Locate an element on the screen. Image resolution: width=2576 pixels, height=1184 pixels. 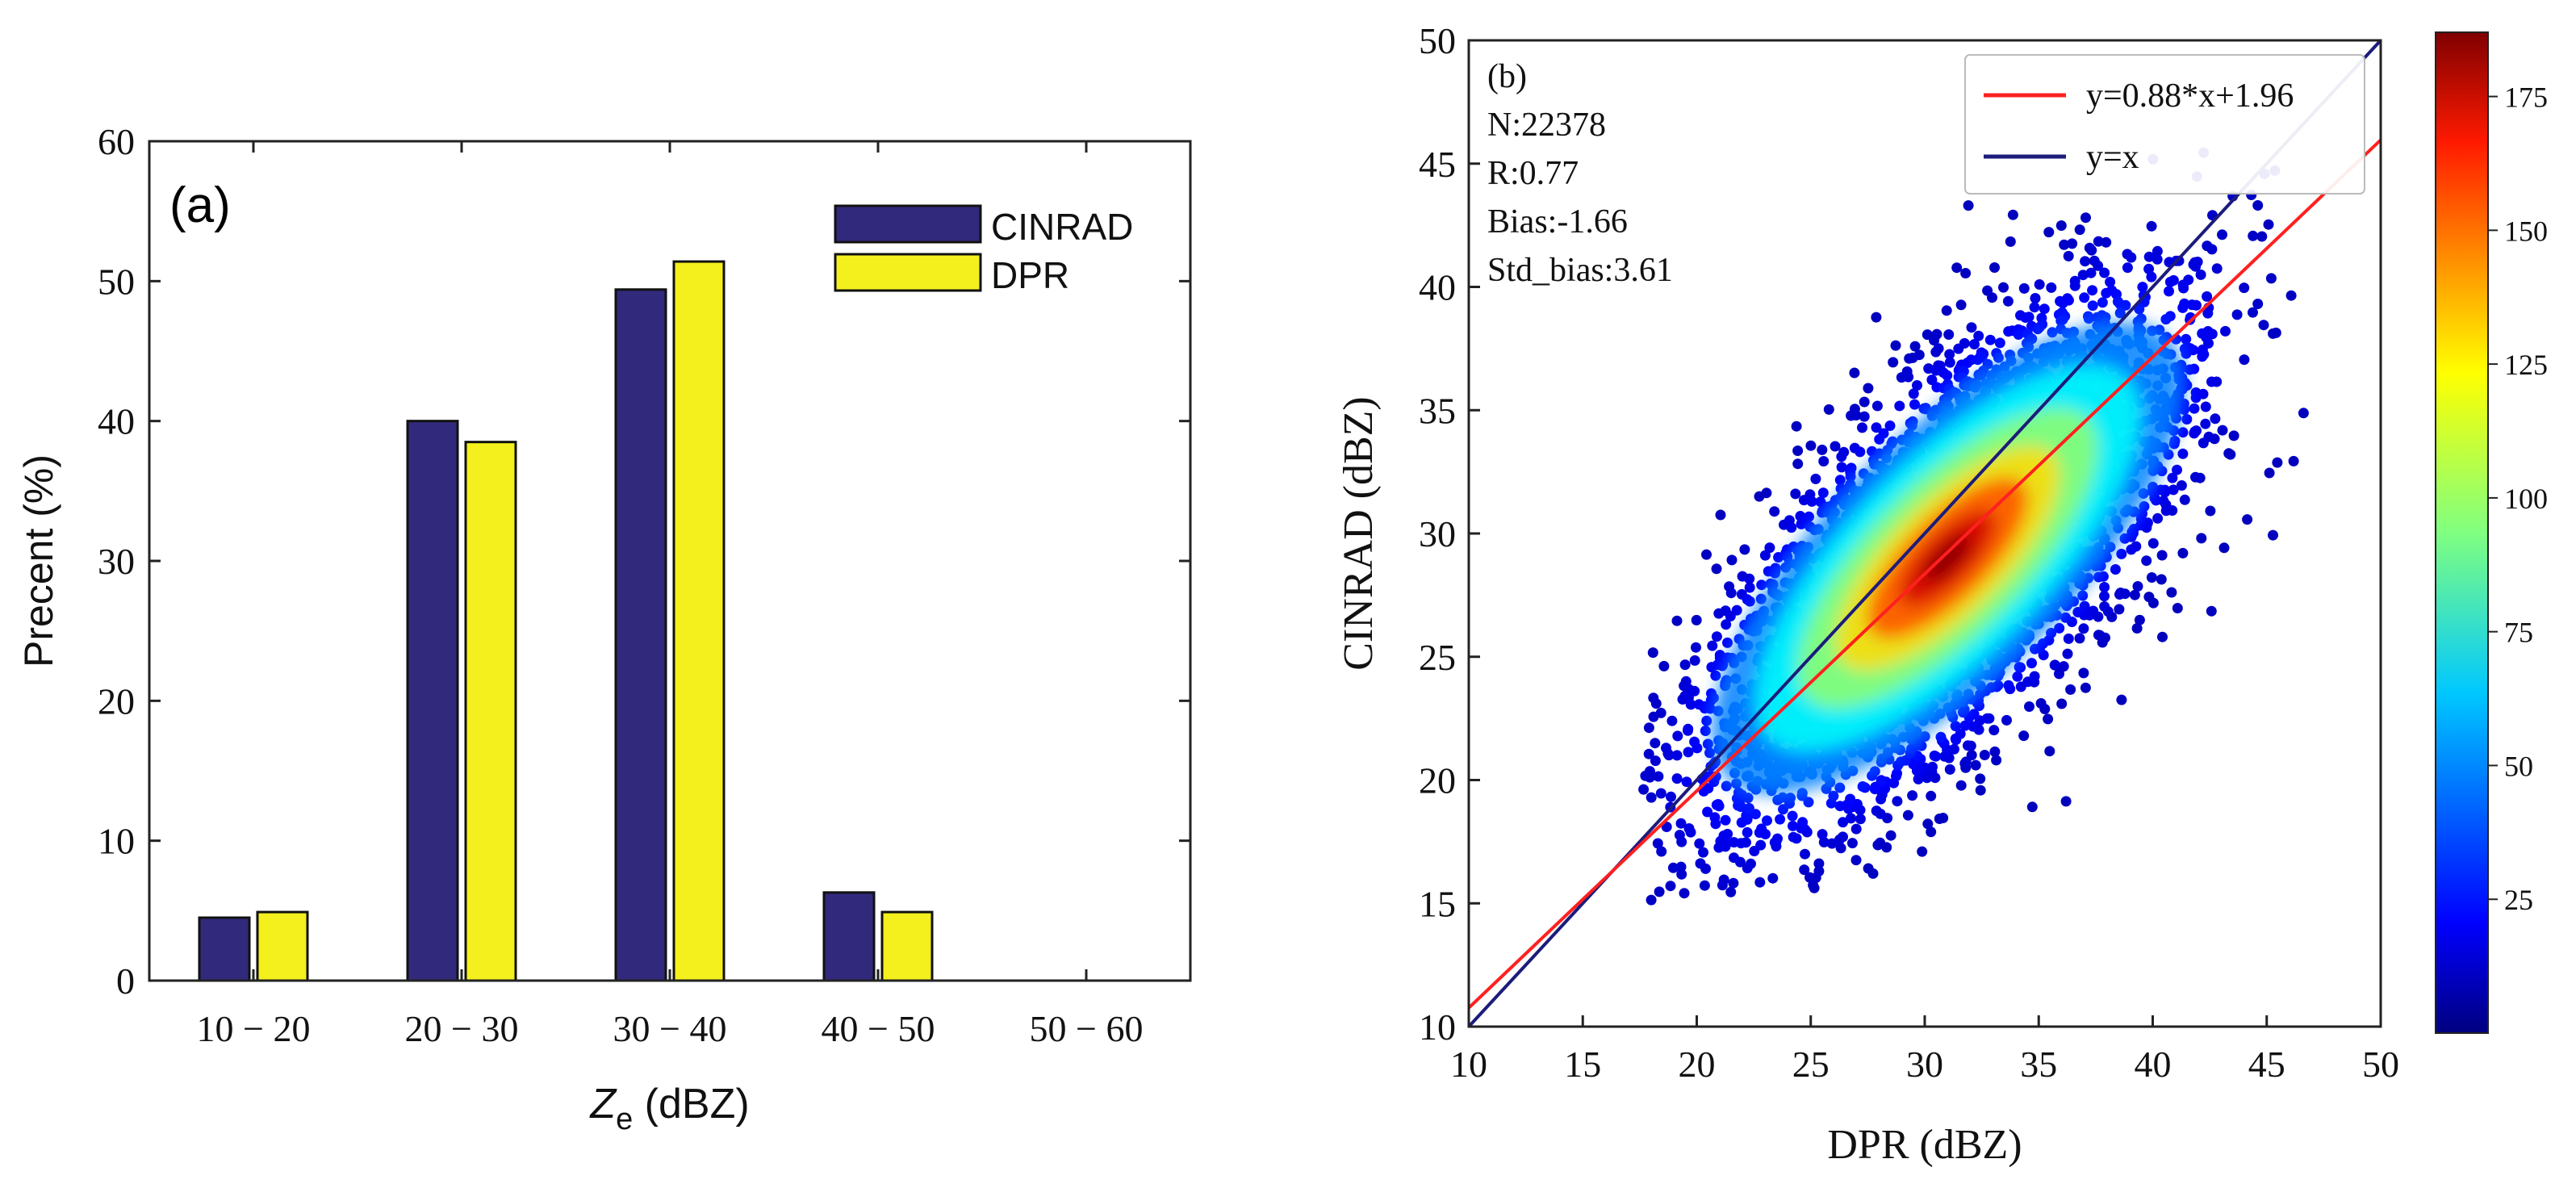
panel-a-legend: CINRAD DPR is located at coordinates (983, 250).